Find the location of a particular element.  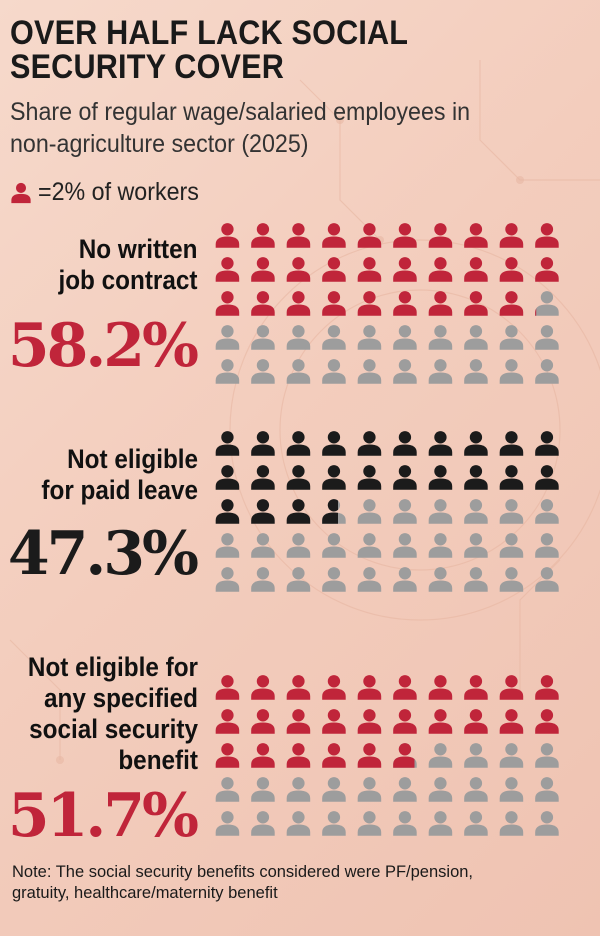

group-label-2: Not eligible for paid leave is located at coordinates (119, 475).